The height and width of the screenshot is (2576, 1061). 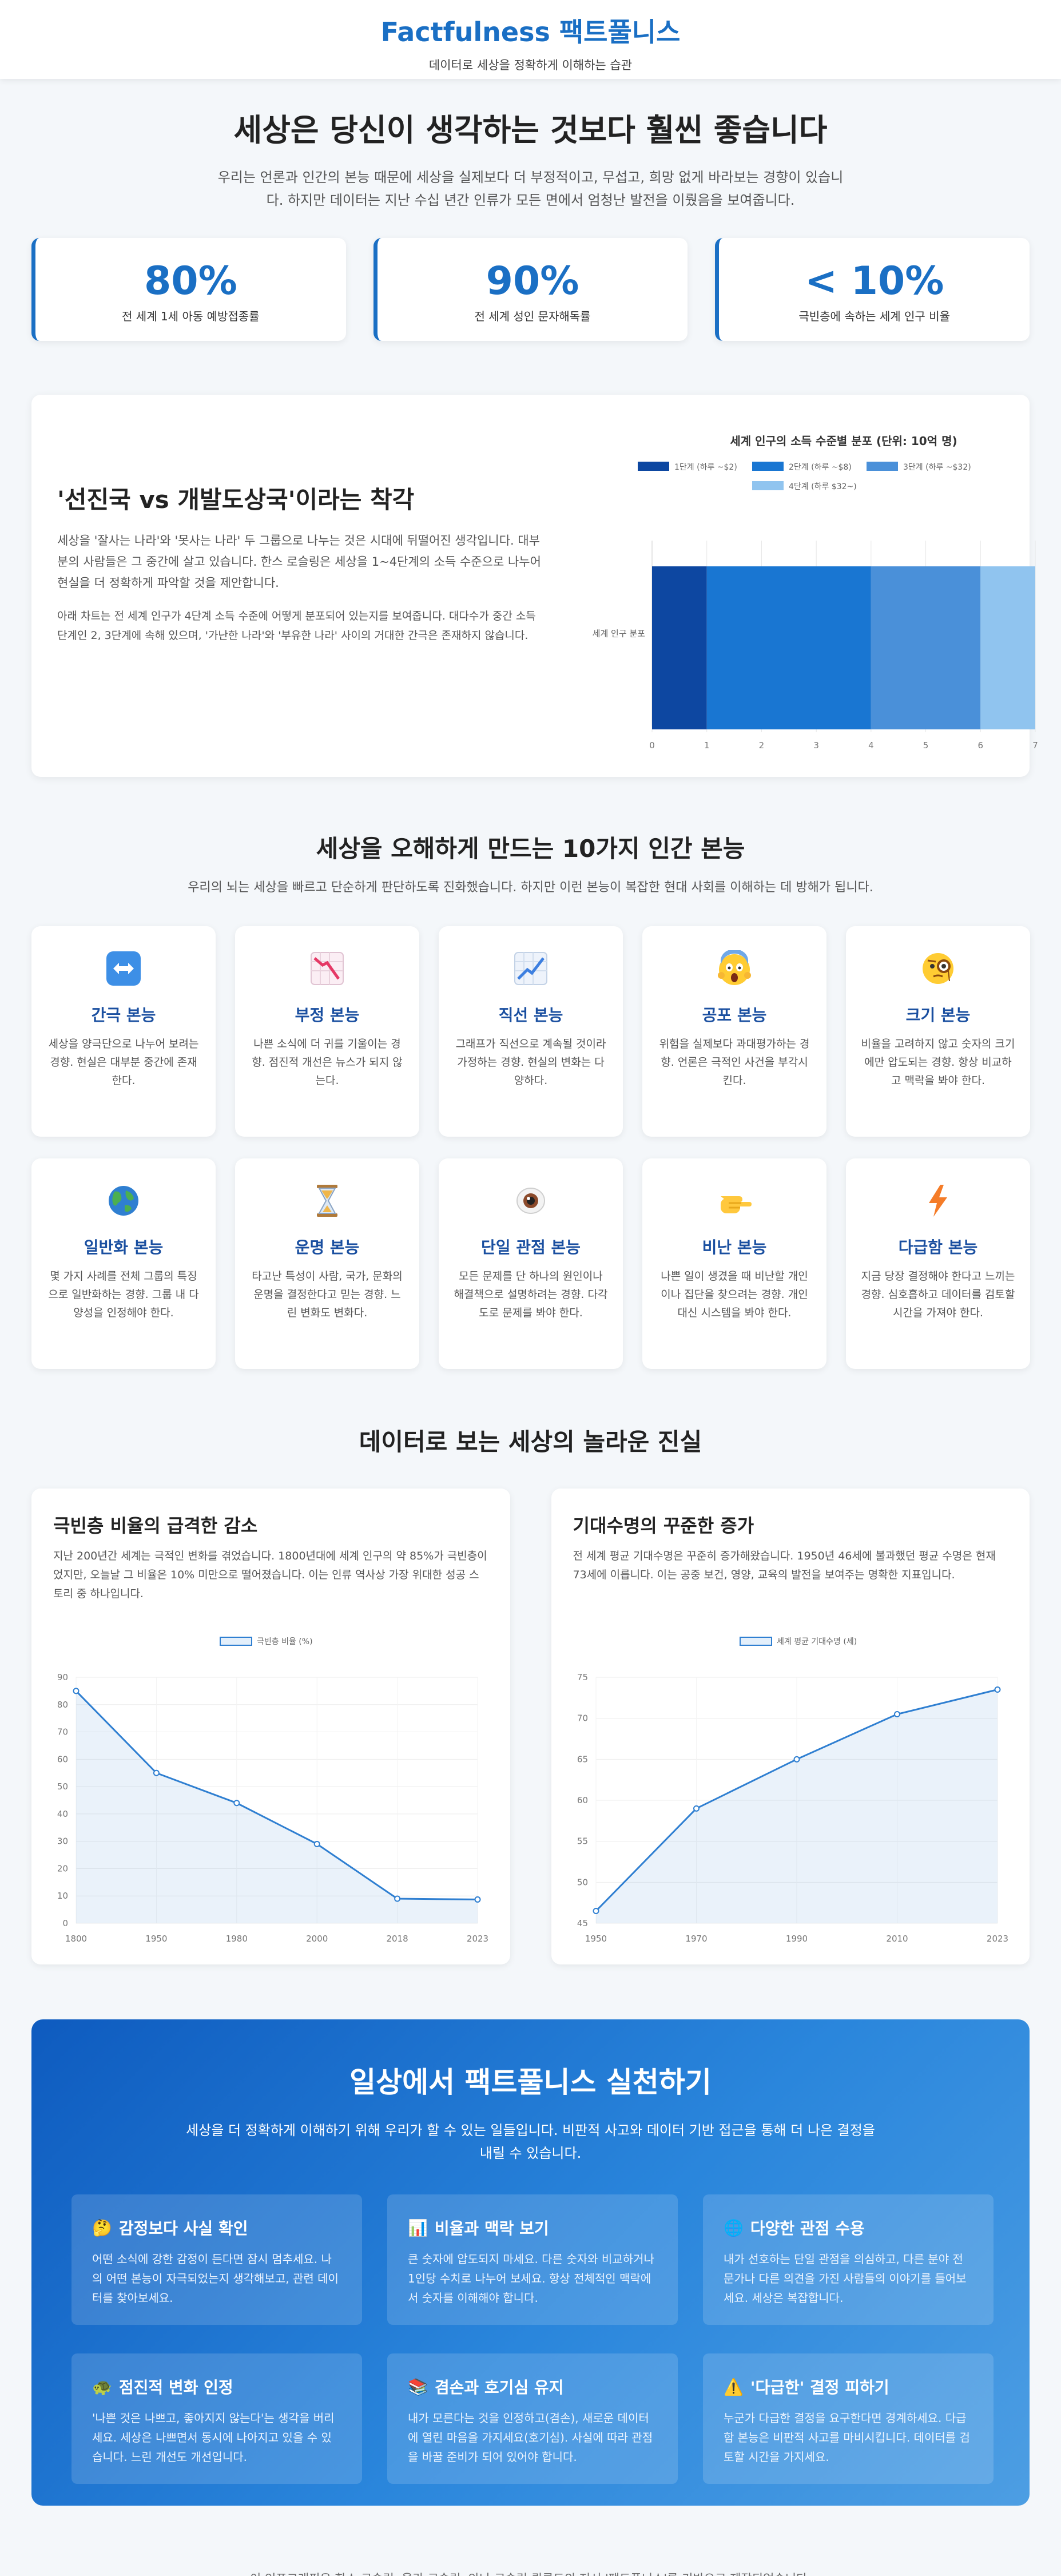 I want to click on screaming-face-icon, so click(x=734, y=968).